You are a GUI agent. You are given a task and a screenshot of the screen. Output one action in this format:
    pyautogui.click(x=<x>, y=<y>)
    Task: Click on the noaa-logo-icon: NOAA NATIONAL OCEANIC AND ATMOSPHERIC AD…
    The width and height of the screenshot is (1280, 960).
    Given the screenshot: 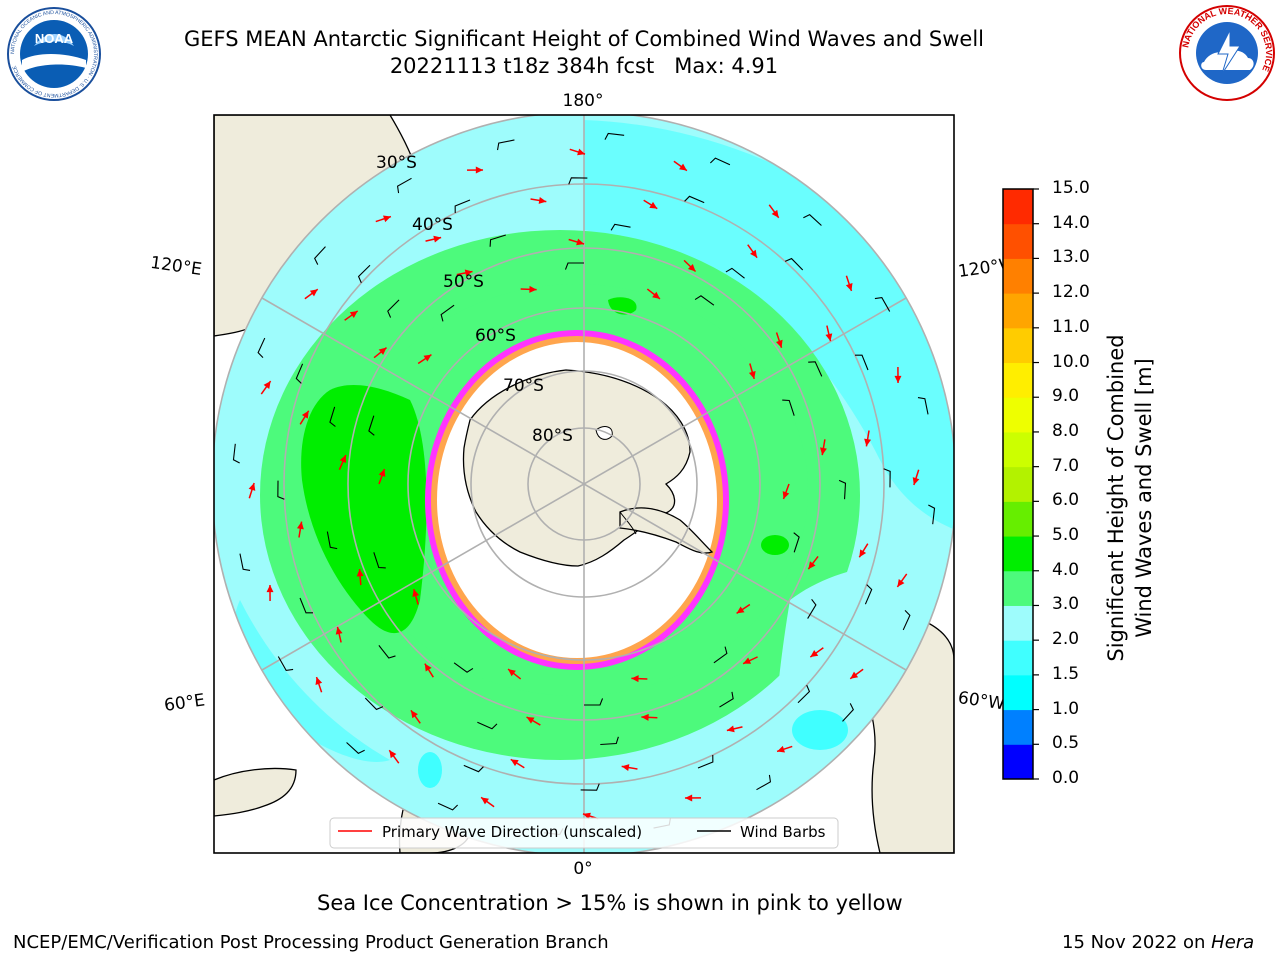 What is the action you would take?
    pyautogui.click(x=54, y=54)
    